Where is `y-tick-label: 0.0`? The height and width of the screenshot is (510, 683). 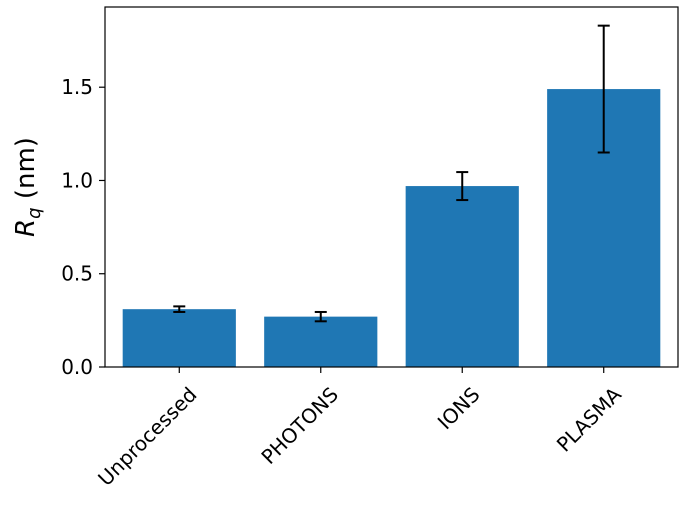 y-tick-label: 0.0 is located at coordinates (77, 367).